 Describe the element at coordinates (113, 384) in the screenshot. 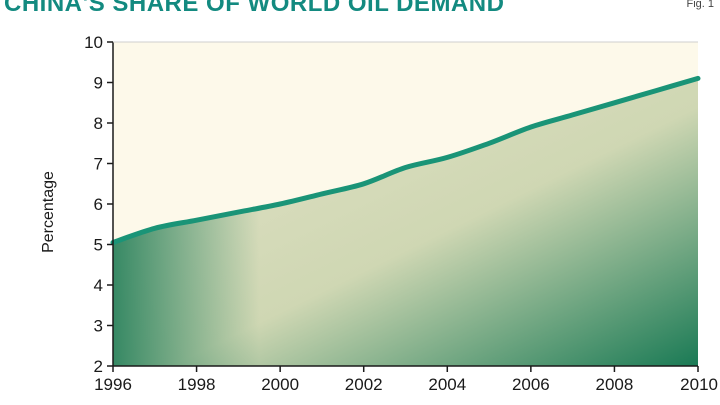

I see `x-tick-label: 1996` at that location.